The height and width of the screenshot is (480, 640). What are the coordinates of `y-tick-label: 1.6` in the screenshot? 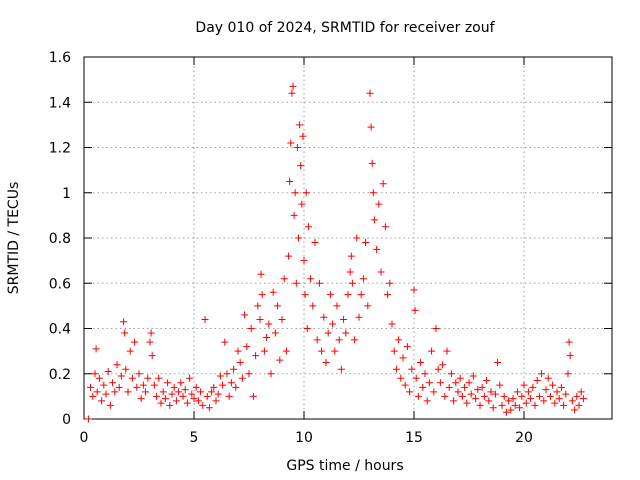 It's located at (60, 58).